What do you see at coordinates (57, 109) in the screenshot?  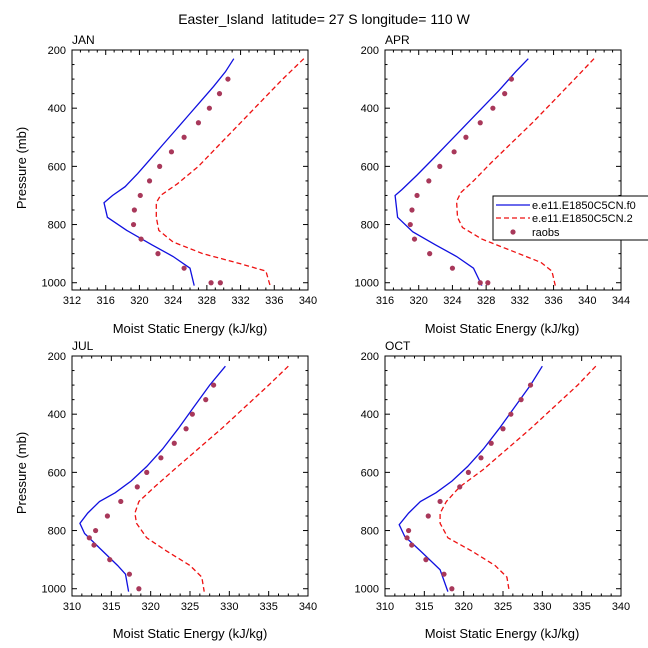 I see `y-tick-label-jan: 400` at bounding box center [57, 109].